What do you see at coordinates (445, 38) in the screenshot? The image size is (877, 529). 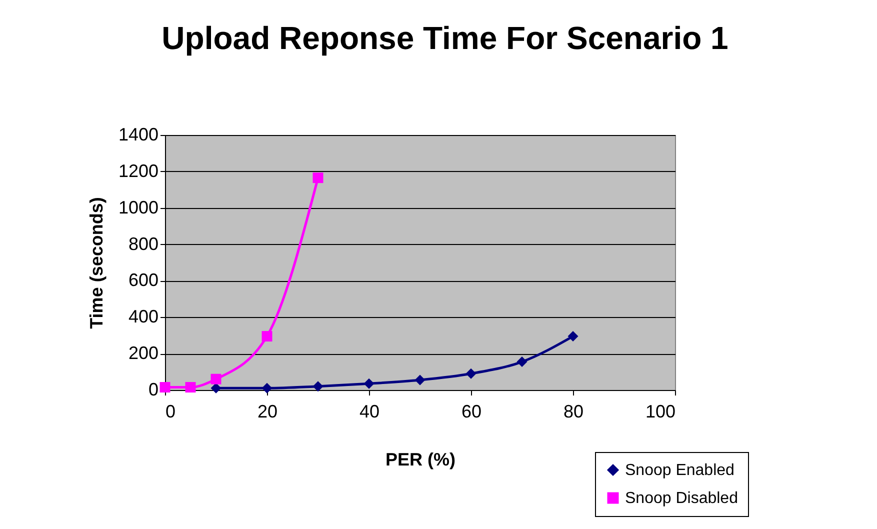 I see `chart-title: Upload Reponse Time For Scenario 1` at bounding box center [445, 38].